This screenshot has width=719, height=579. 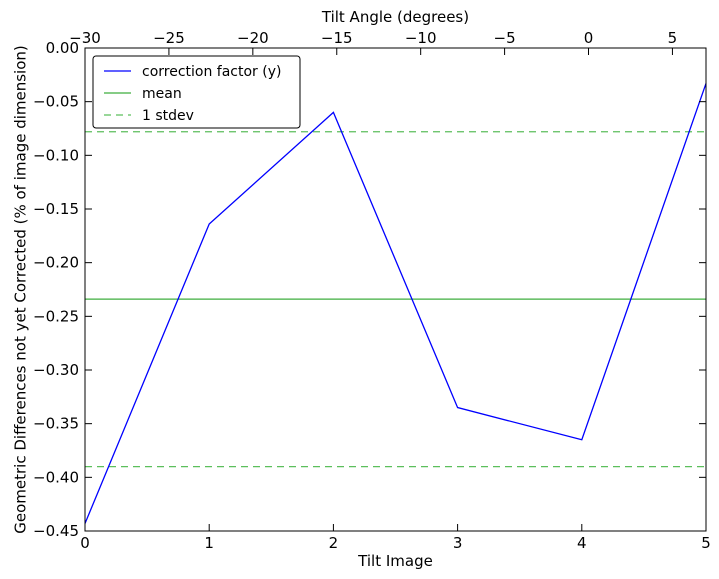 What do you see at coordinates (56, 209) in the screenshot?
I see `y-tick-label: −0.15` at bounding box center [56, 209].